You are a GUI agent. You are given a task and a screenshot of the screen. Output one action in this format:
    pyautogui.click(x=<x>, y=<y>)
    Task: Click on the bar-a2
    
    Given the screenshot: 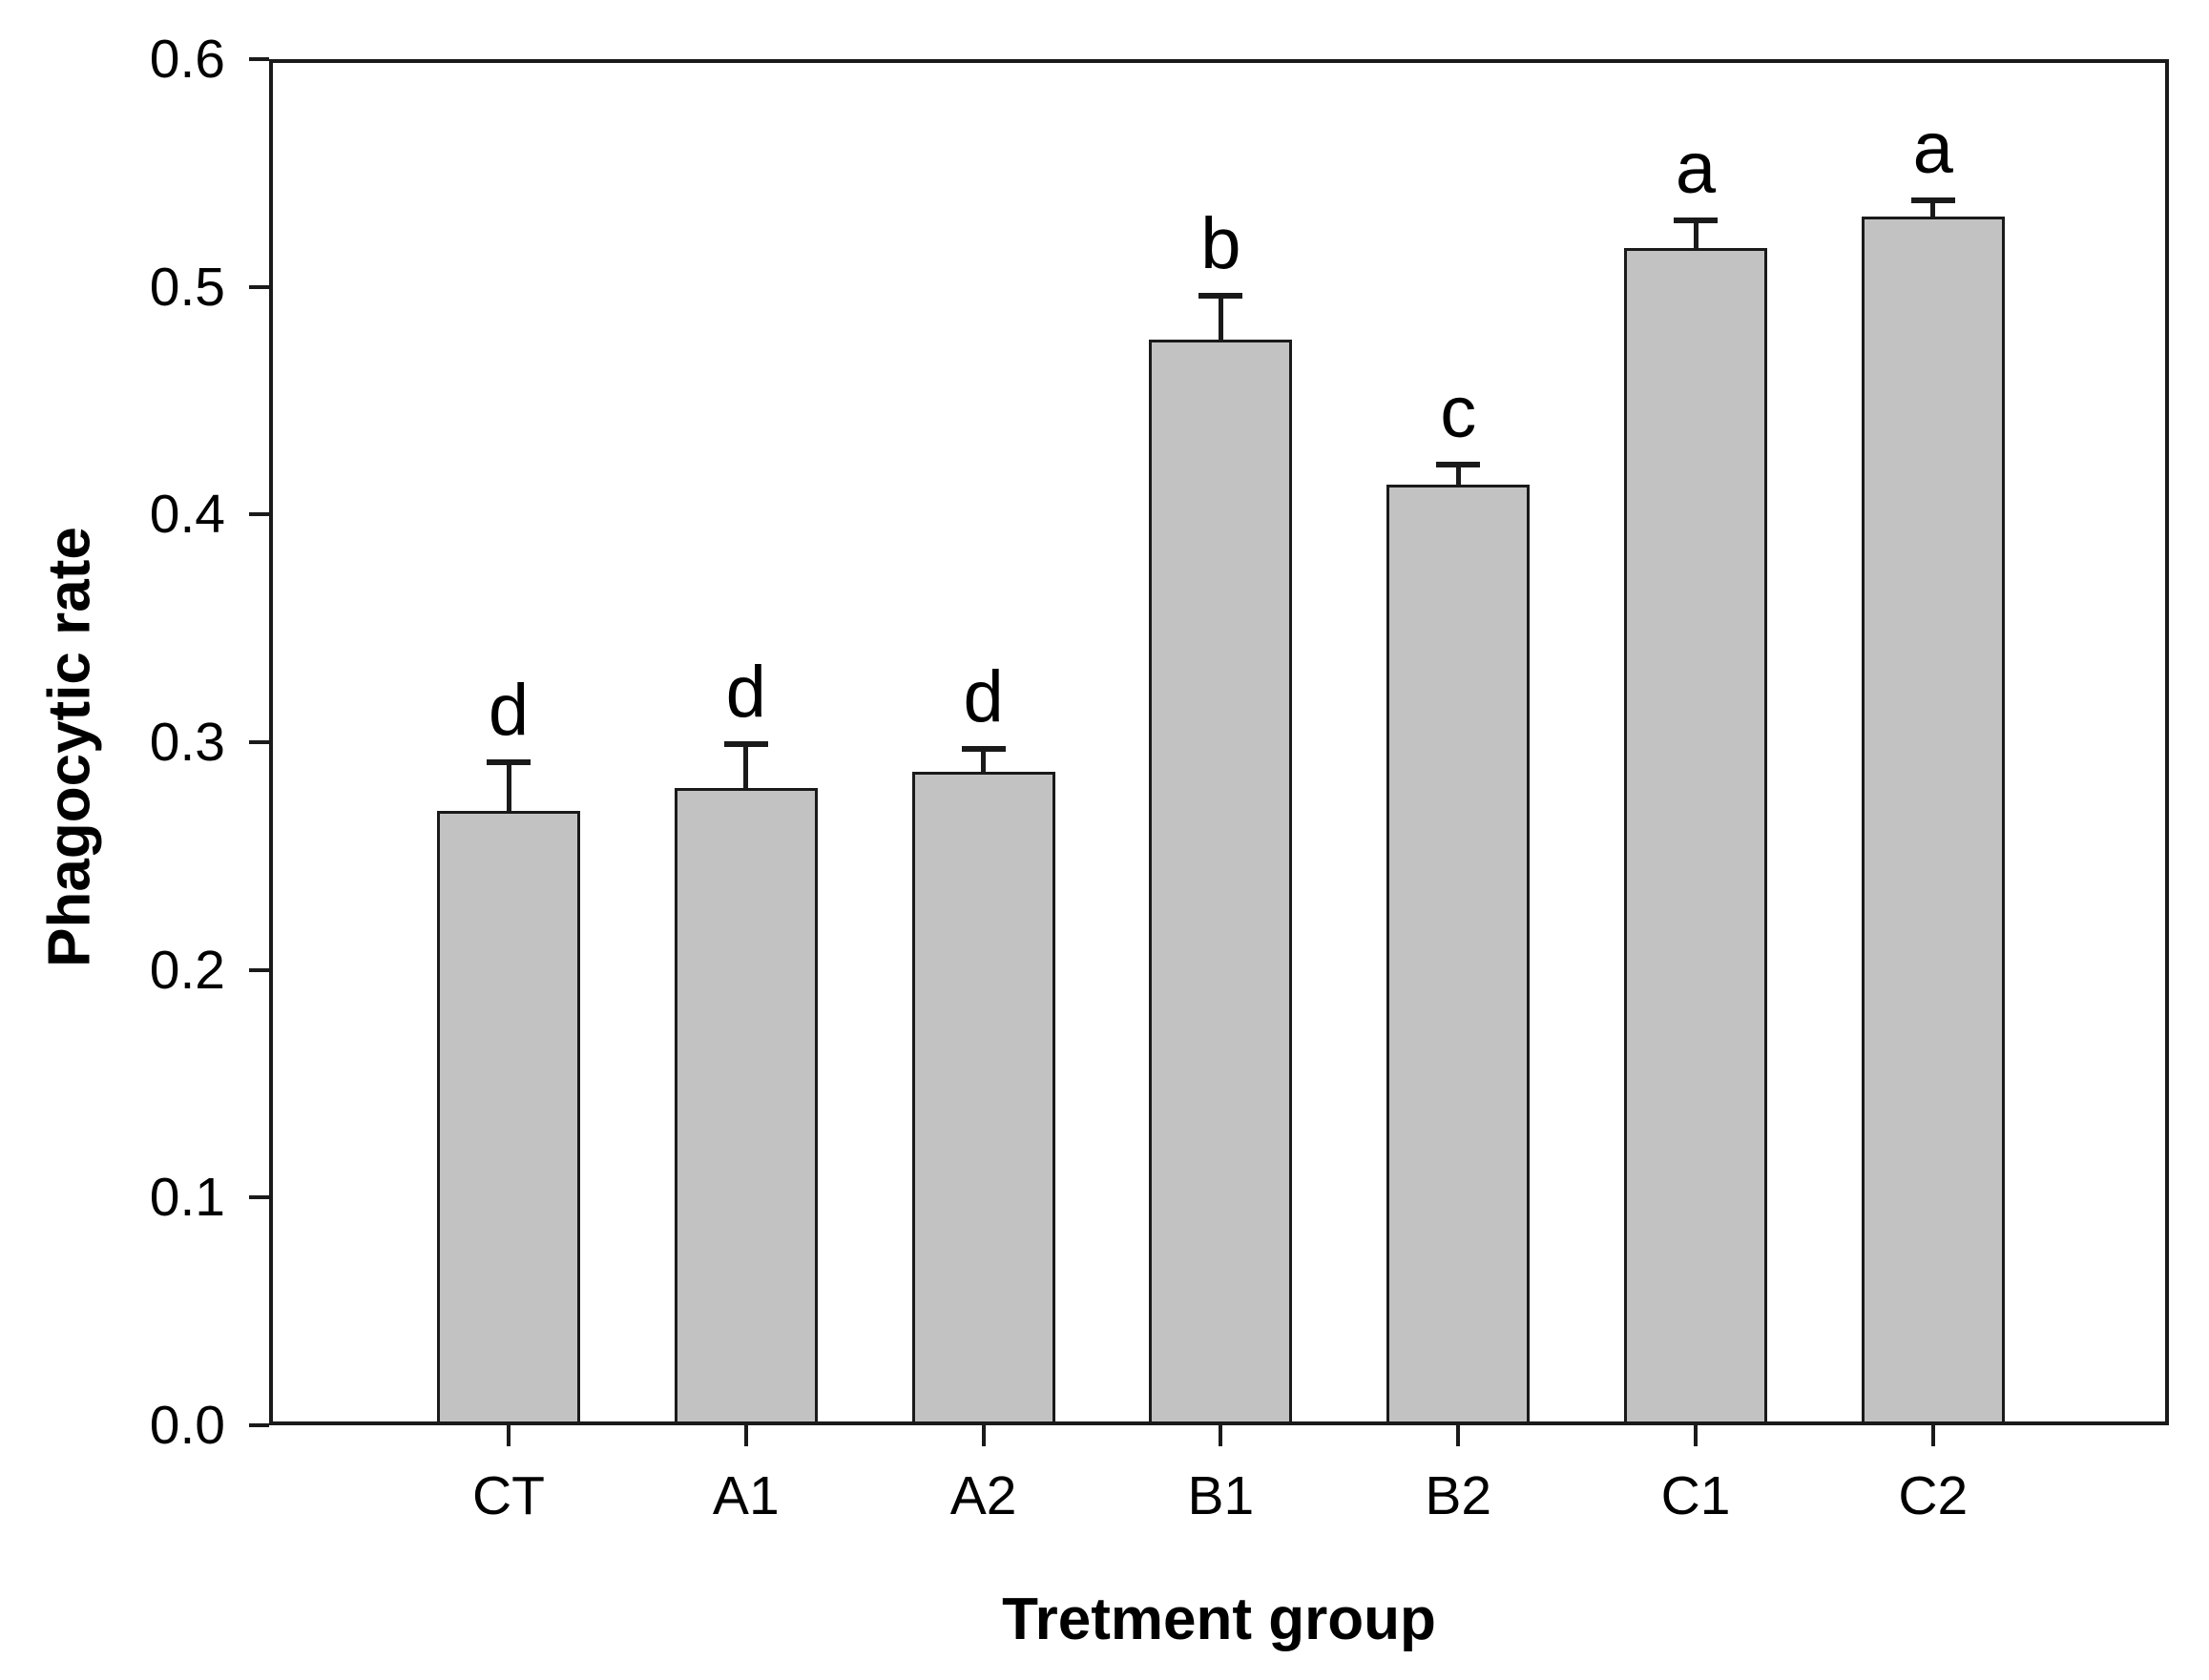 What is the action you would take?
    pyautogui.click(x=983, y=1098)
    